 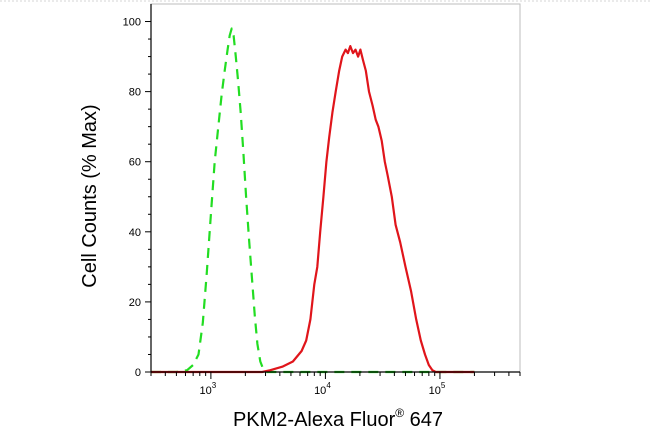 What do you see at coordinates (423, 420) in the screenshot?
I see `x-axis-label-suffix: 647` at bounding box center [423, 420].